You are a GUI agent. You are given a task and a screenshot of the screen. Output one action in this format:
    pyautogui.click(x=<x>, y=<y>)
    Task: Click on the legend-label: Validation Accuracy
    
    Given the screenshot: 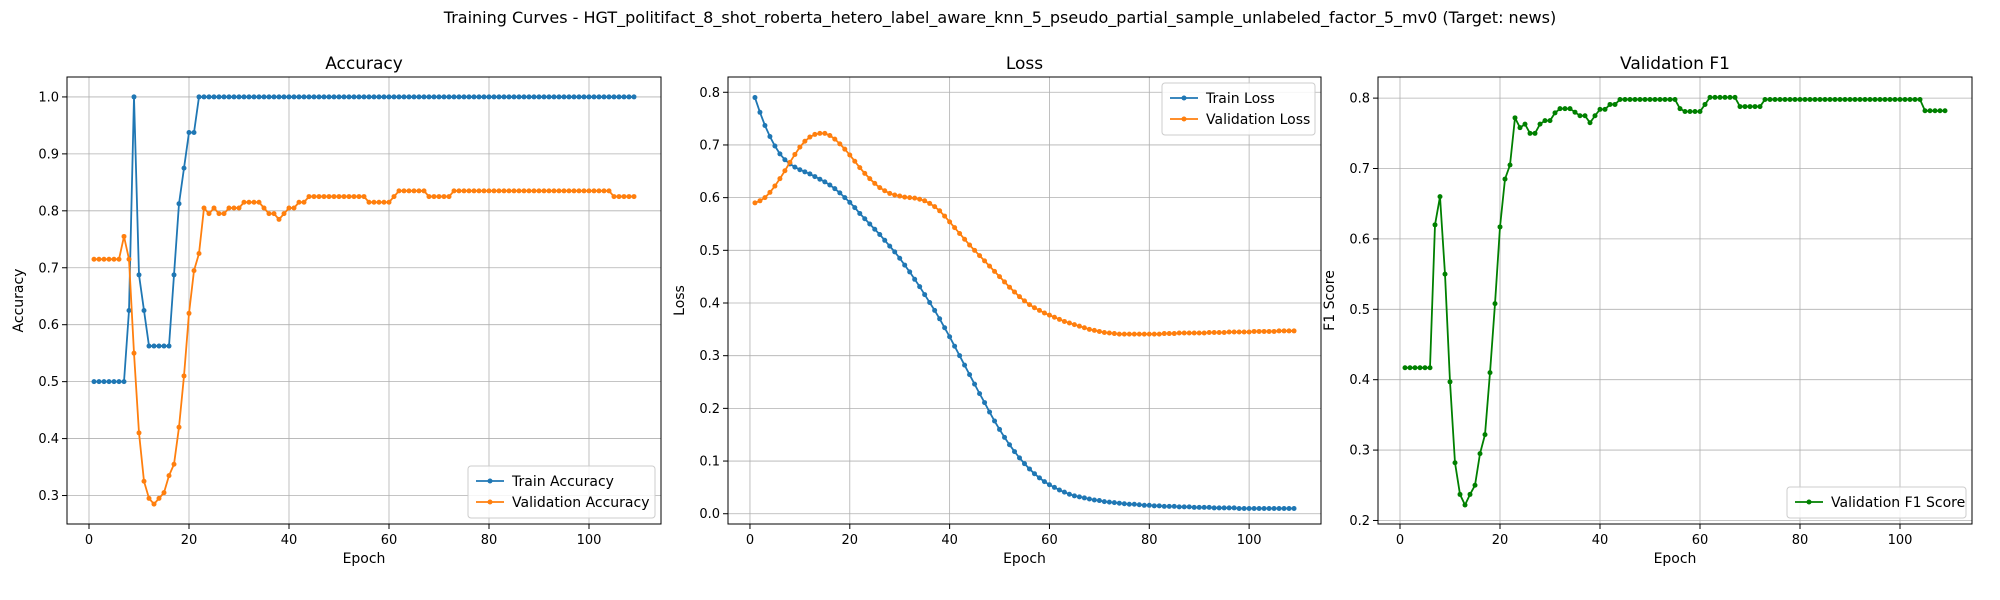 What is the action you would take?
    pyautogui.click(x=581, y=503)
    